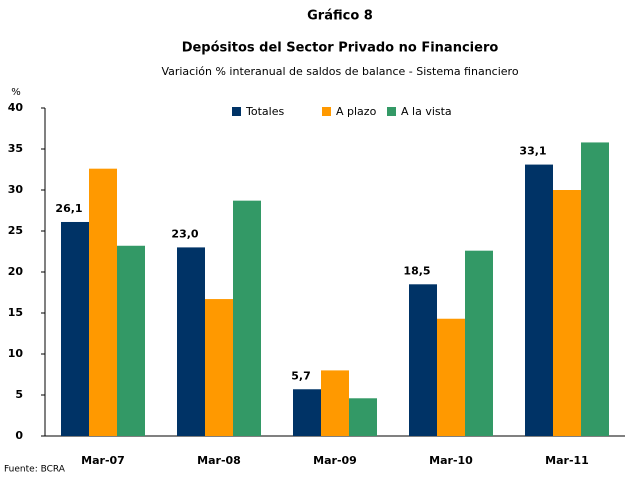 The height and width of the screenshot is (477, 635). Describe the element at coordinates (219, 460) in the screenshot. I see `x-tick-label: Mar-08` at that location.